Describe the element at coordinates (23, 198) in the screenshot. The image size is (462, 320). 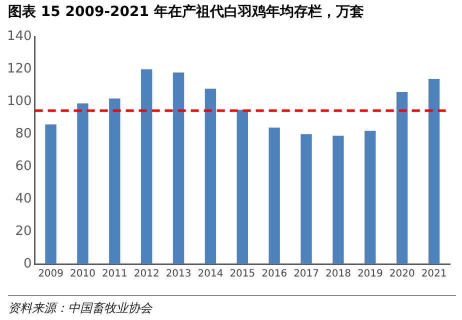
I see `y-tick-label: 40` at that location.